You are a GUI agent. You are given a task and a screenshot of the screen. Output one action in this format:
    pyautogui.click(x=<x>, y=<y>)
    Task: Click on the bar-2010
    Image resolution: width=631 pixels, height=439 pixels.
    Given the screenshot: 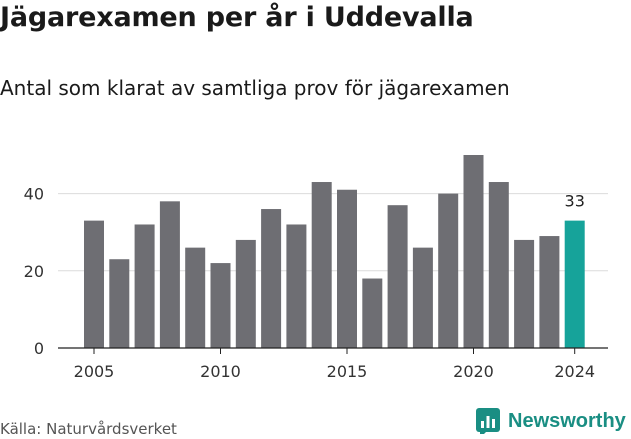 What is the action you would take?
    pyautogui.click(x=220, y=305)
    